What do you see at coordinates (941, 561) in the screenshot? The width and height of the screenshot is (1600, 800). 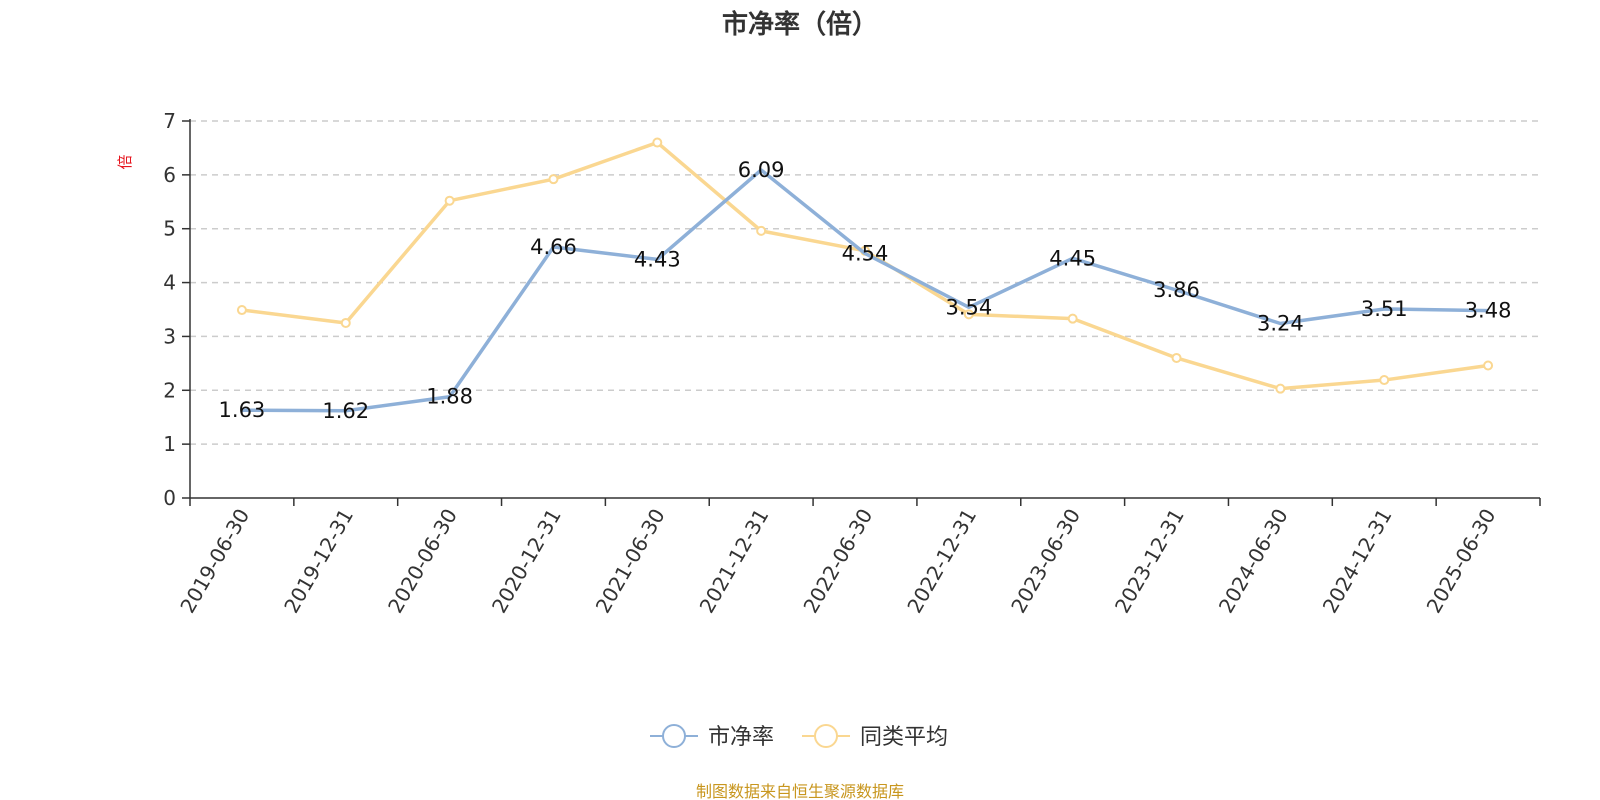 I see `x-tick-label: 2022-12-31` at bounding box center [941, 561].